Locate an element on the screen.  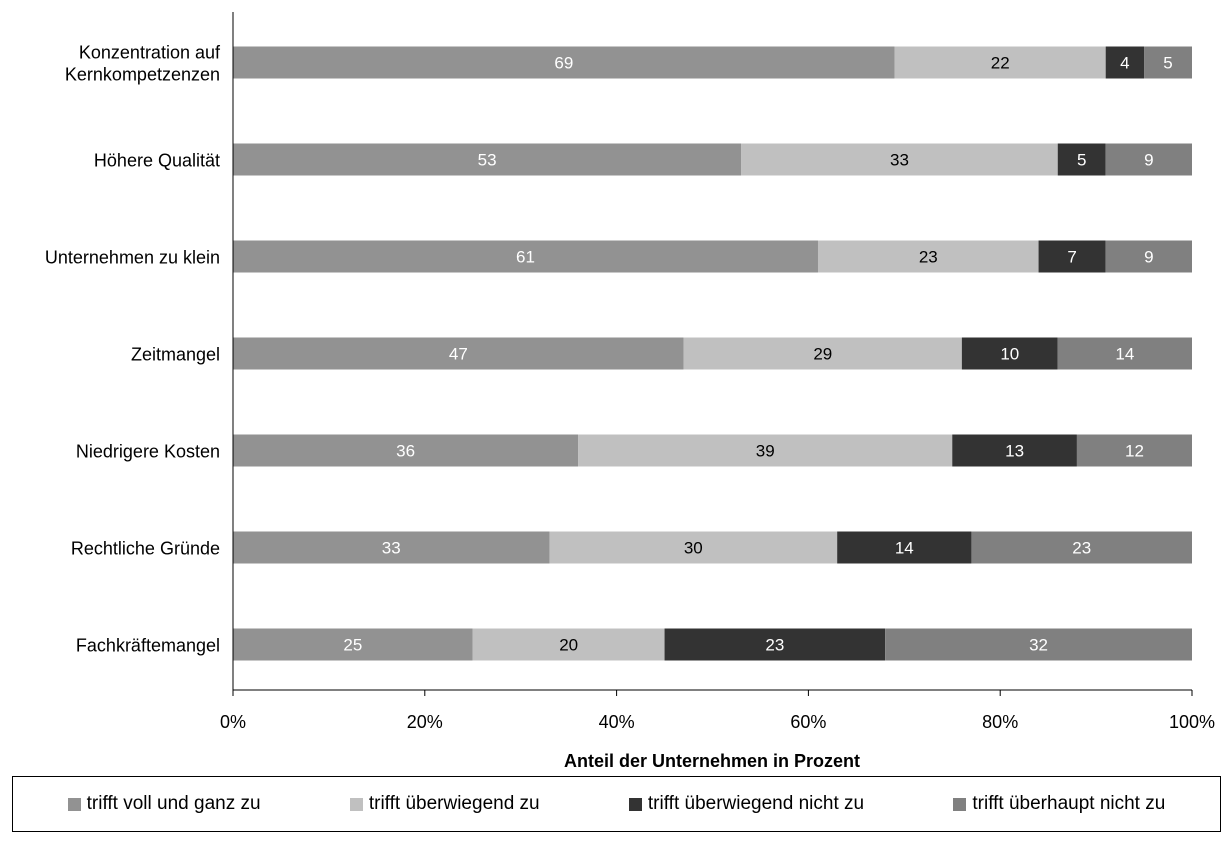
data-label: 22 is located at coordinates (1000, 63).